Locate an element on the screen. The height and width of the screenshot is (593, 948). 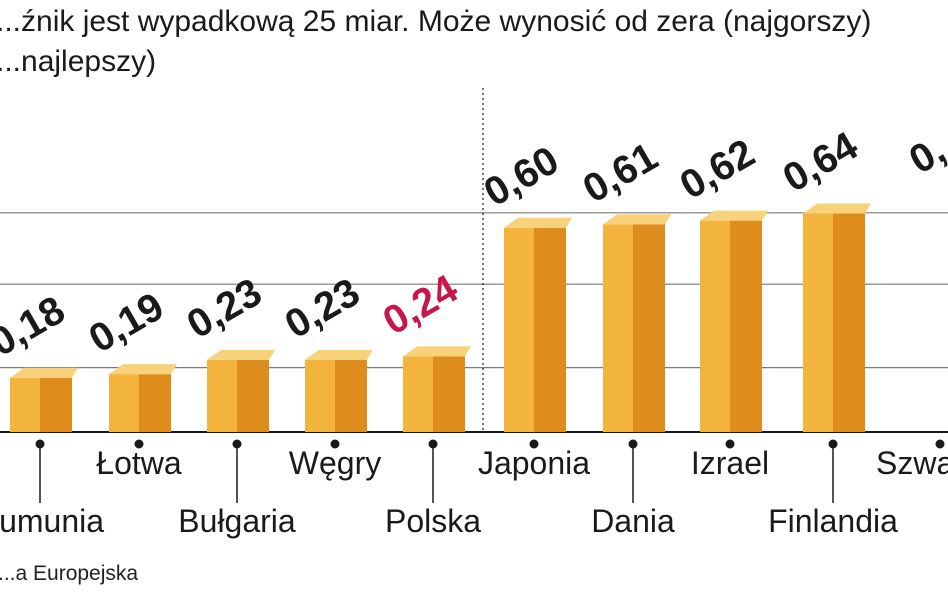
value-label: 0,64 is located at coordinates (821, 161).